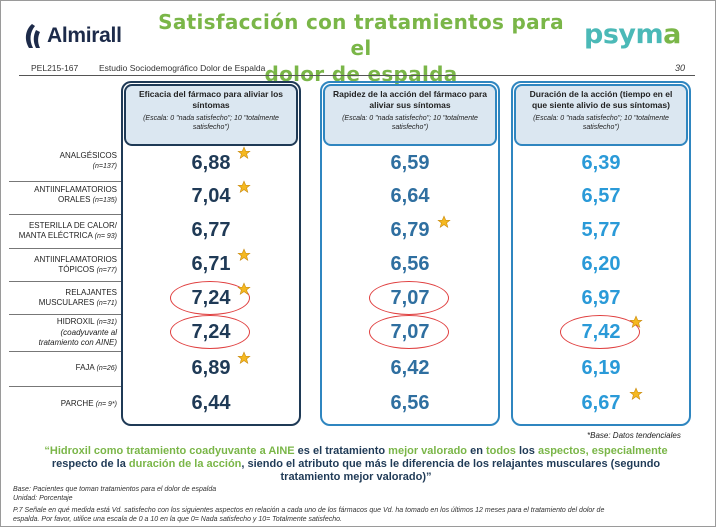  Describe the element at coordinates (679, 68) in the screenshot. I see `page-number: 30` at that location.